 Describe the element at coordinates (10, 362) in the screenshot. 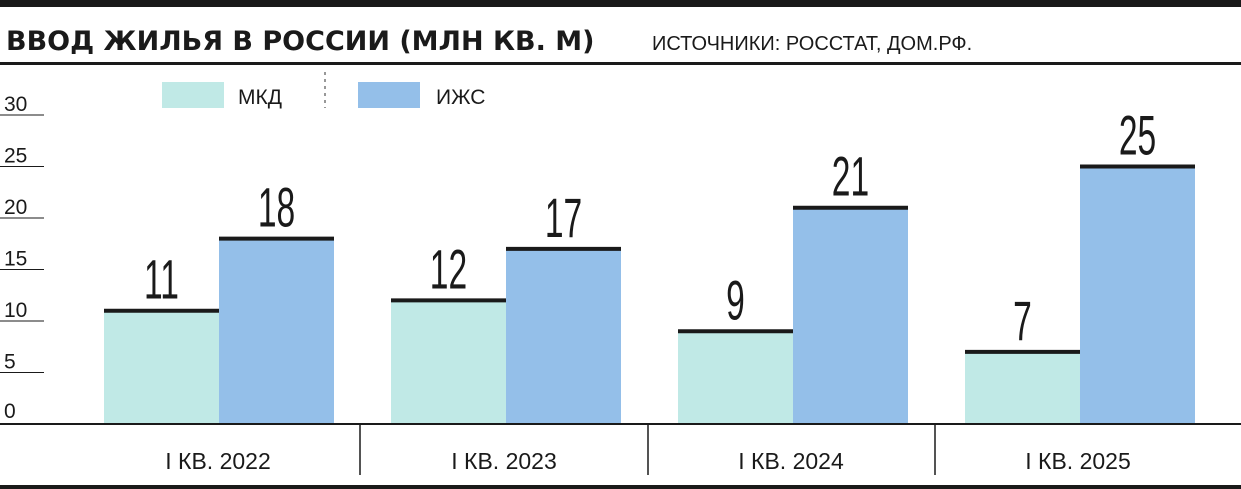

I see `y-tick-label: 5` at that location.